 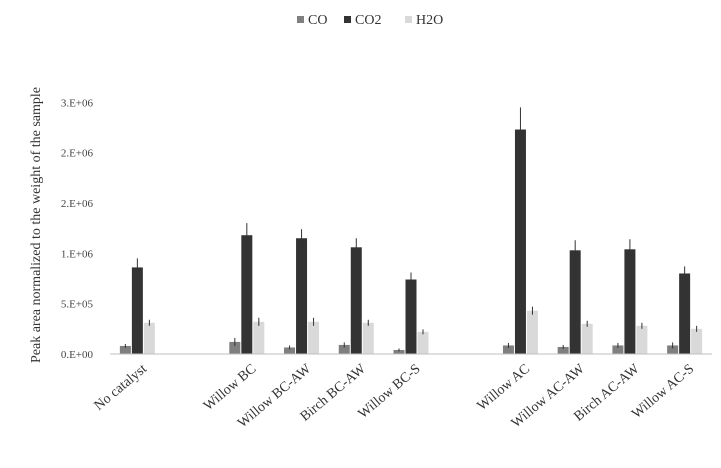 What do you see at coordinates (429, 20) in the screenshot?
I see `legend-label-h2o: H2O` at bounding box center [429, 20].